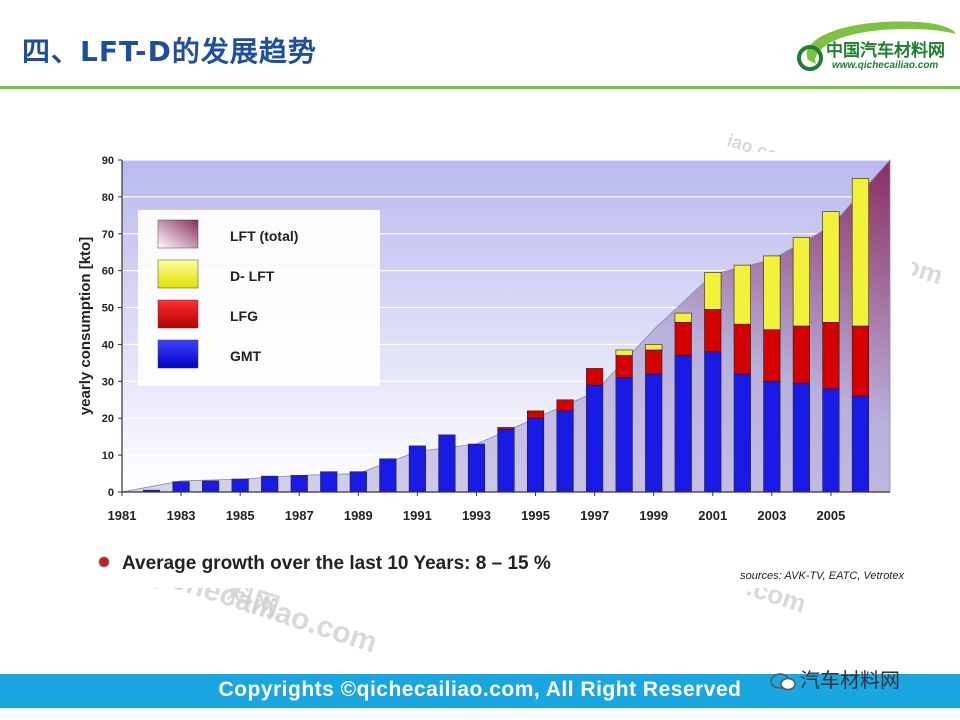  What do you see at coordinates (85, 326) in the screenshot?
I see `y-axis-label: yearly consumption [kto]` at bounding box center [85, 326].